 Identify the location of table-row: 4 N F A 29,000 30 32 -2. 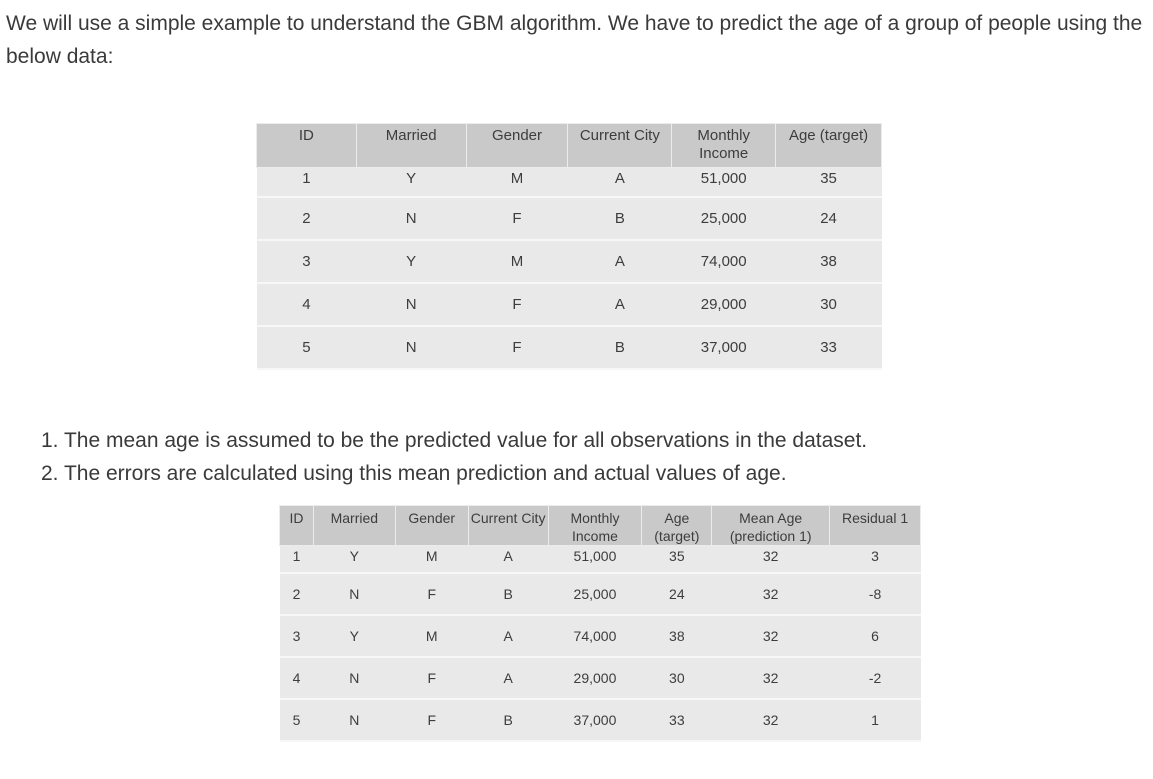
(600, 678).